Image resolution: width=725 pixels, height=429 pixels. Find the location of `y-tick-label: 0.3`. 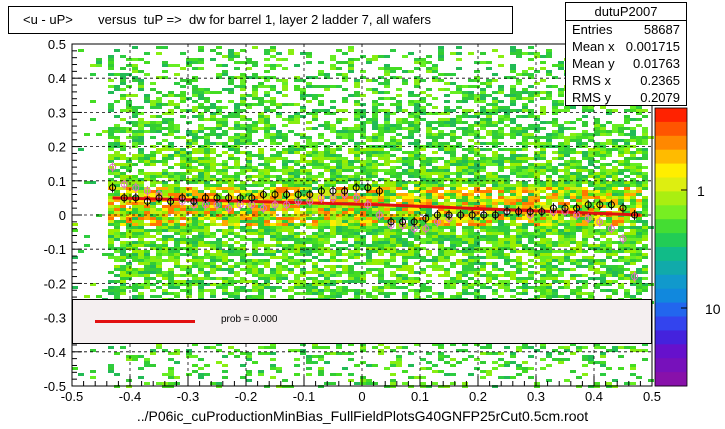

y-tick-label: 0.3 is located at coordinates (57, 112).